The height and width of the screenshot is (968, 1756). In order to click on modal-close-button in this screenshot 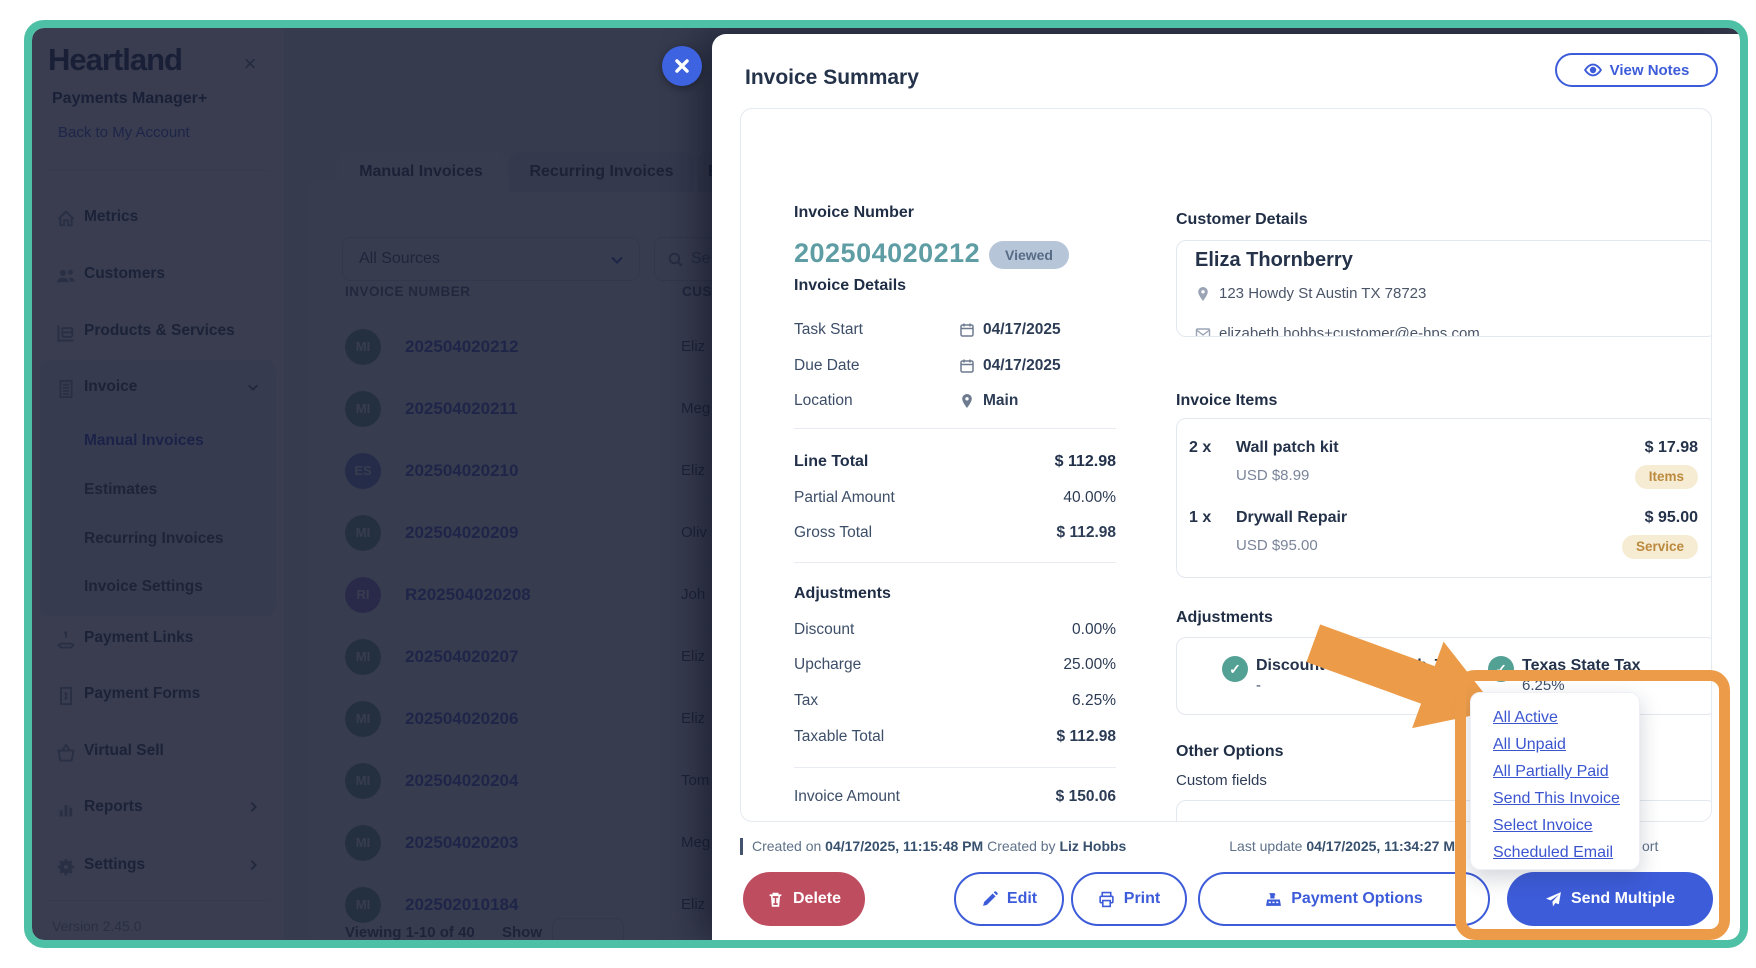, I will do `click(682, 66)`.